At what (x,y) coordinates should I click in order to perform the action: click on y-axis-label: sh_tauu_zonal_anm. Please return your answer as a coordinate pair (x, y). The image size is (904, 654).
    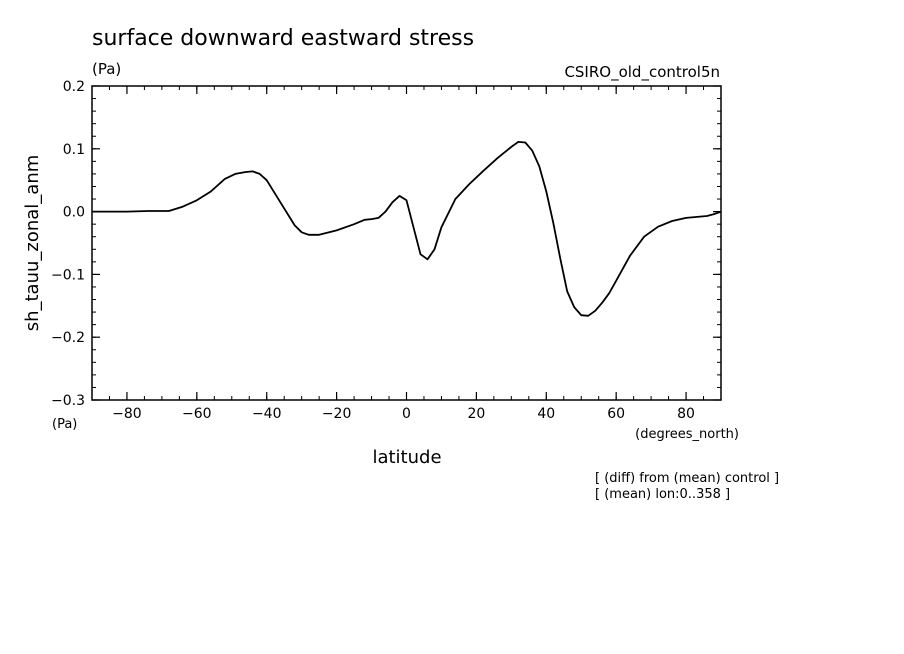
    Looking at the image, I should click on (32, 243).